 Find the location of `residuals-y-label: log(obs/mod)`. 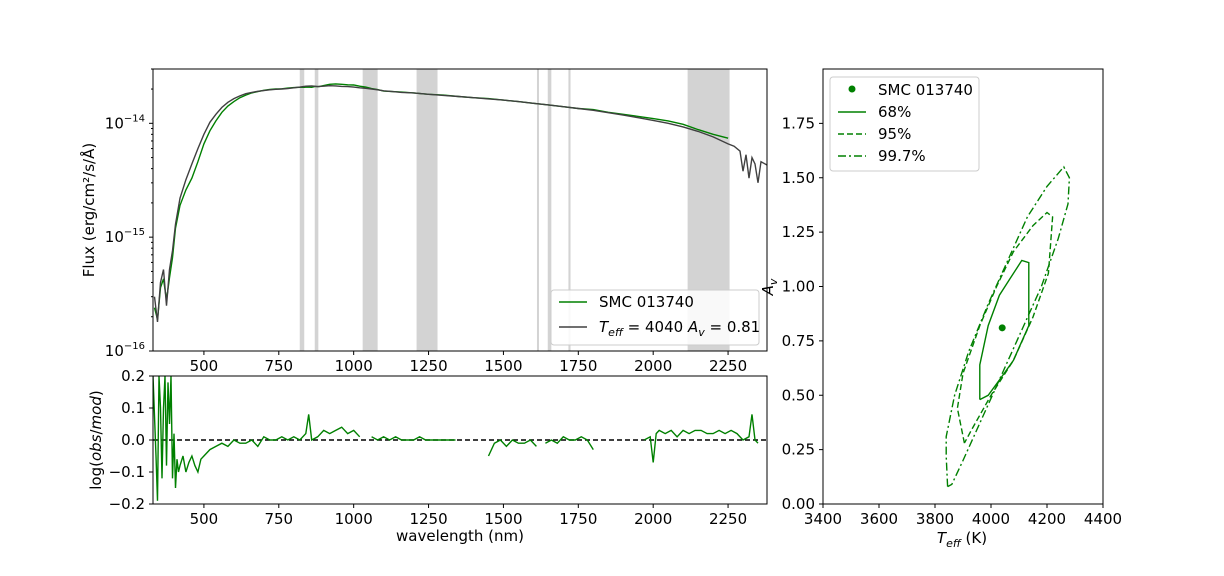

residuals-y-label: log(obs/mod) is located at coordinates (96, 439).